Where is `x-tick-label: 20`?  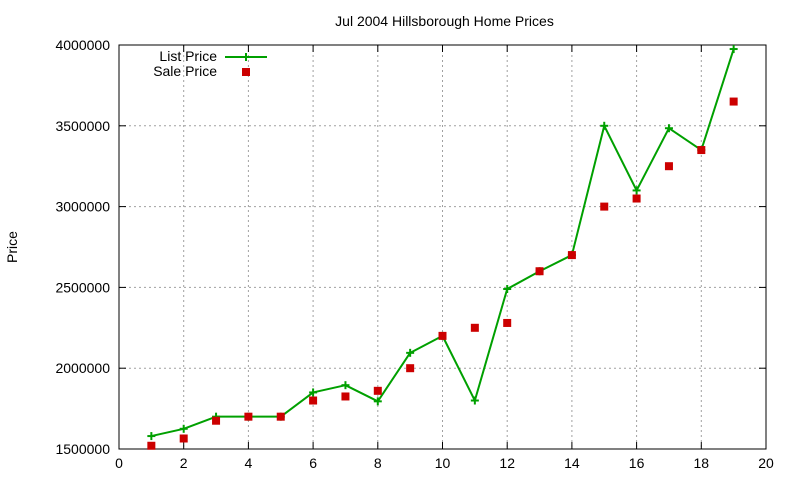 x-tick-label: 20 is located at coordinates (766, 463).